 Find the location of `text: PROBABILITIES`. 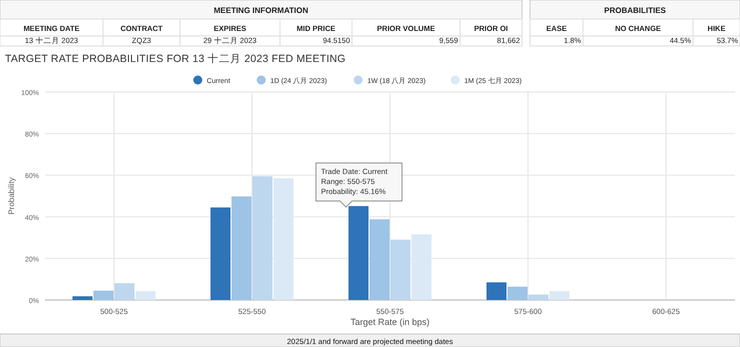

text: PROBABILITIES is located at coordinates (635, 10).